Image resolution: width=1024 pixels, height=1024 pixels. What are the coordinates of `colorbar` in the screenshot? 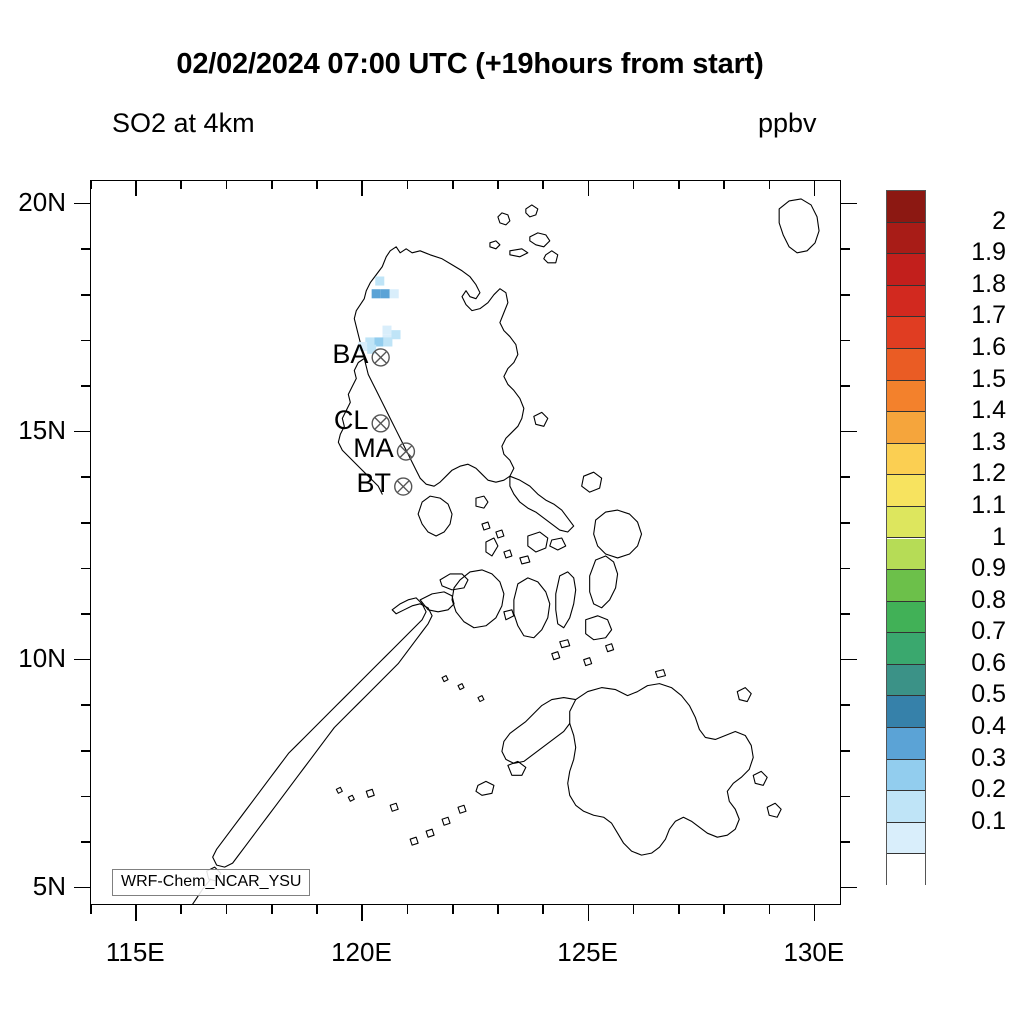 It's located at (906, 538).